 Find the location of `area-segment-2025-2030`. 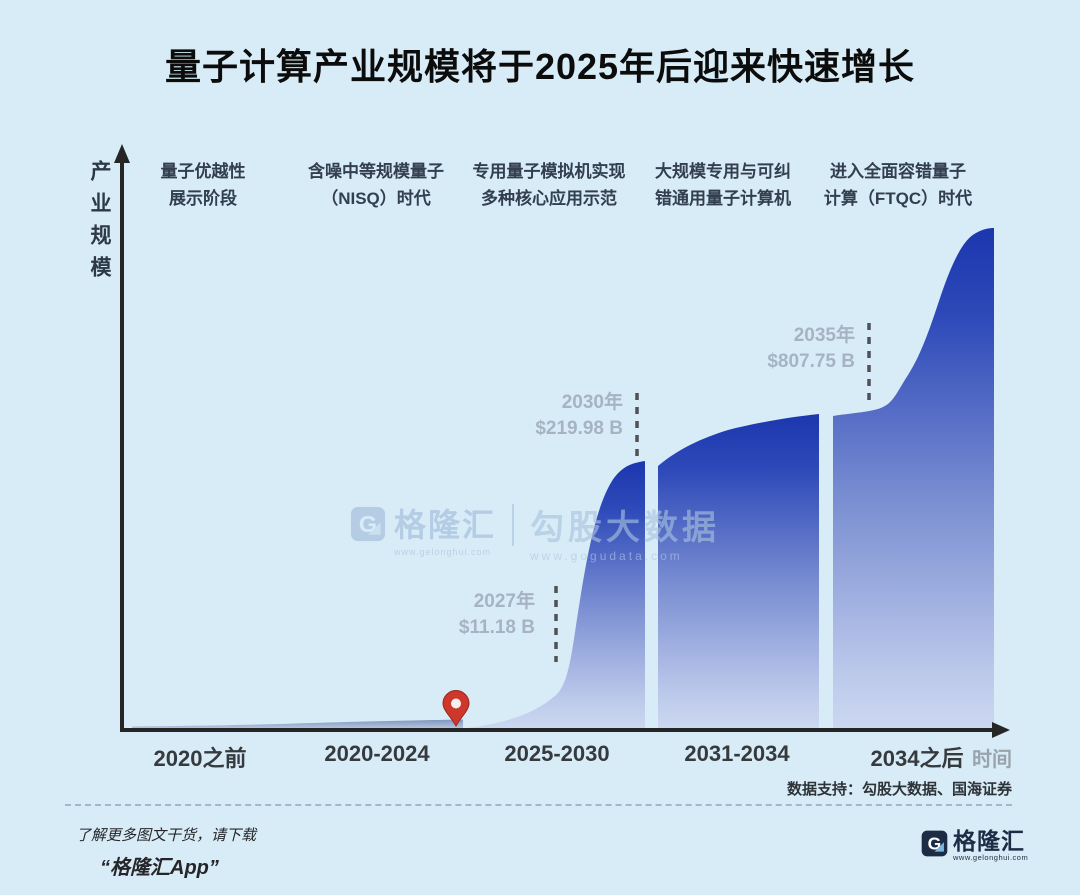

area-segment-2025-2030 is located at coordinates (556, 594).